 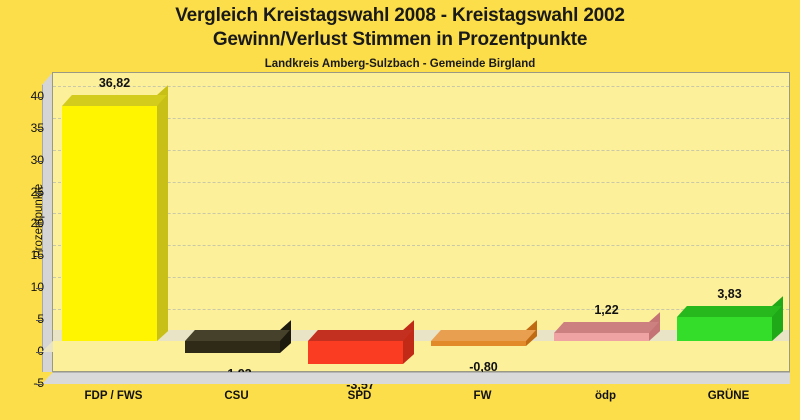 What do you see at coordinates (113, 396) in the screenshot?
I see `x-axis-tick-label: FDP / FWS` at bounding box center [113, 396].